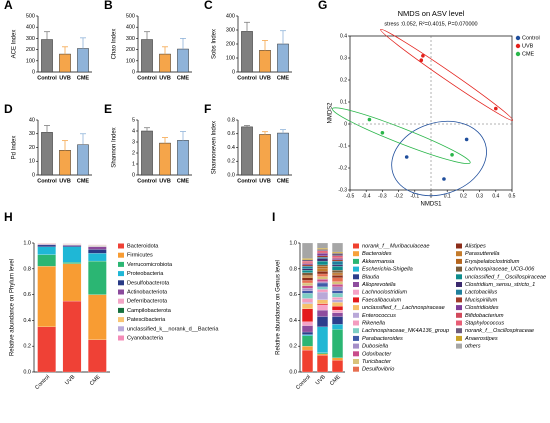 This screenshot has height=423, width=550. Describe the element at coordinates (370, 277) in the screenshot. I see `legend-label: Blautia` at that location.